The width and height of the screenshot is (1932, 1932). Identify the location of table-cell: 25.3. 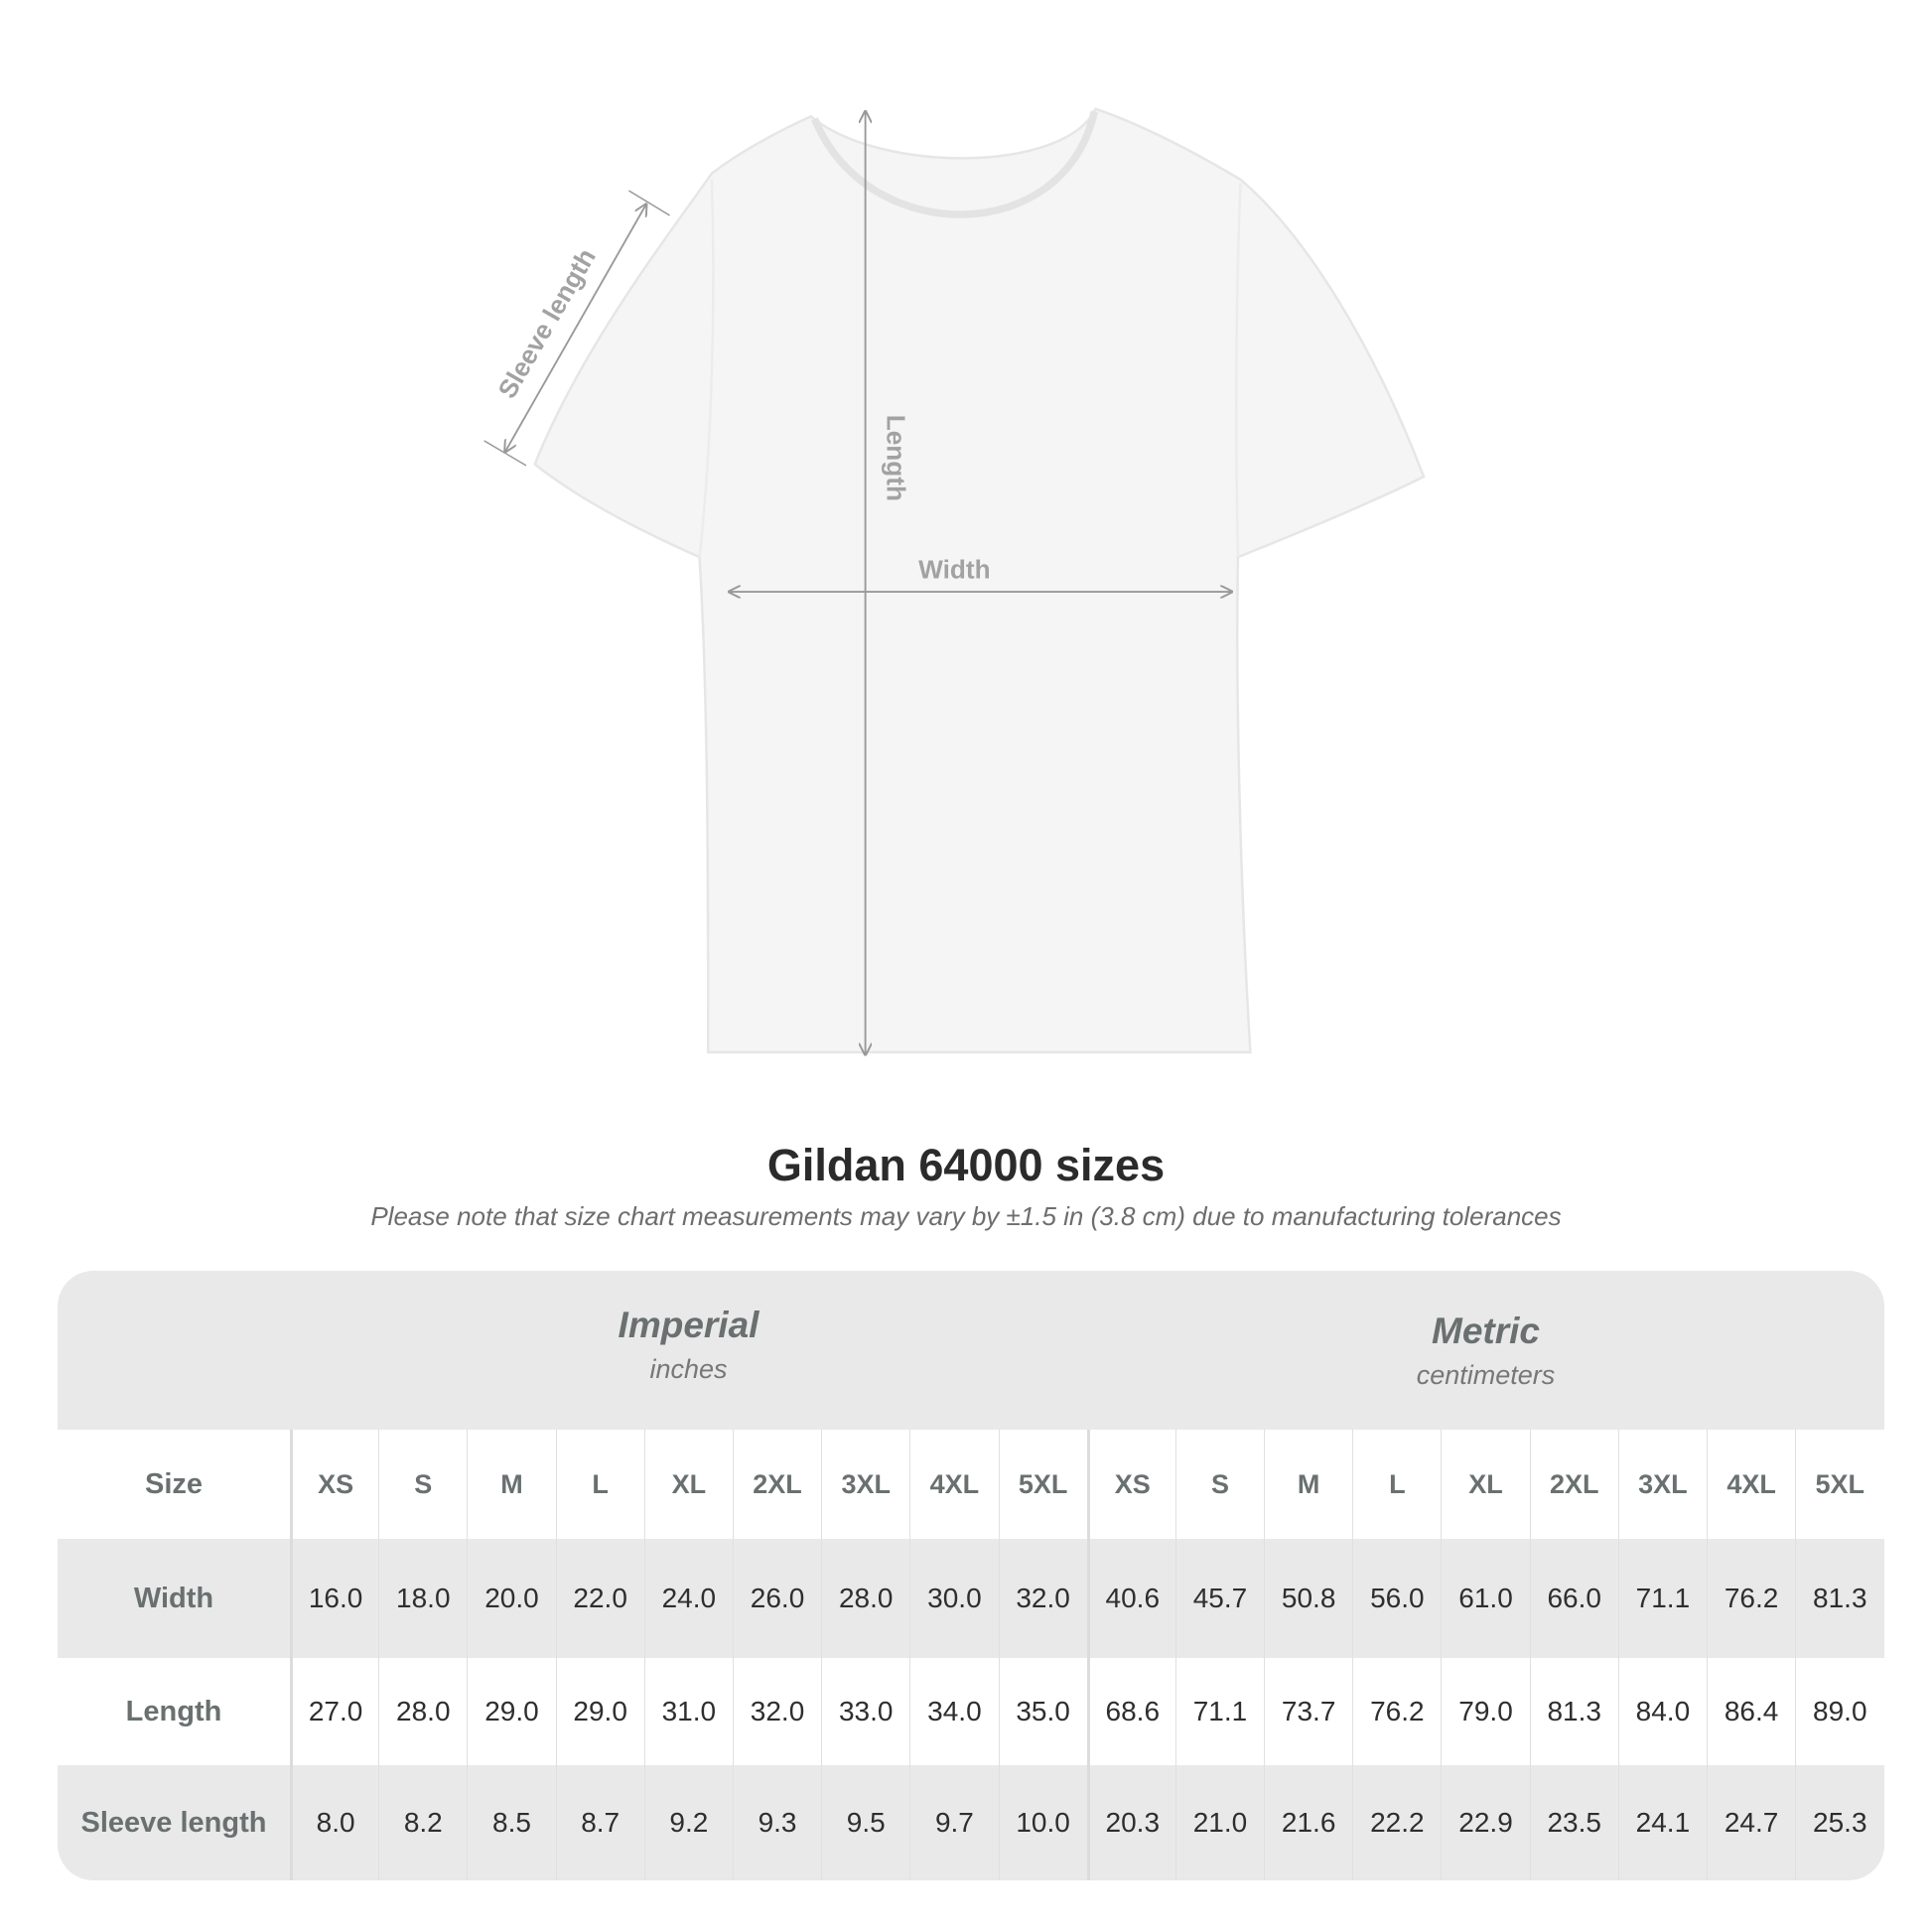
(1839, 1823).